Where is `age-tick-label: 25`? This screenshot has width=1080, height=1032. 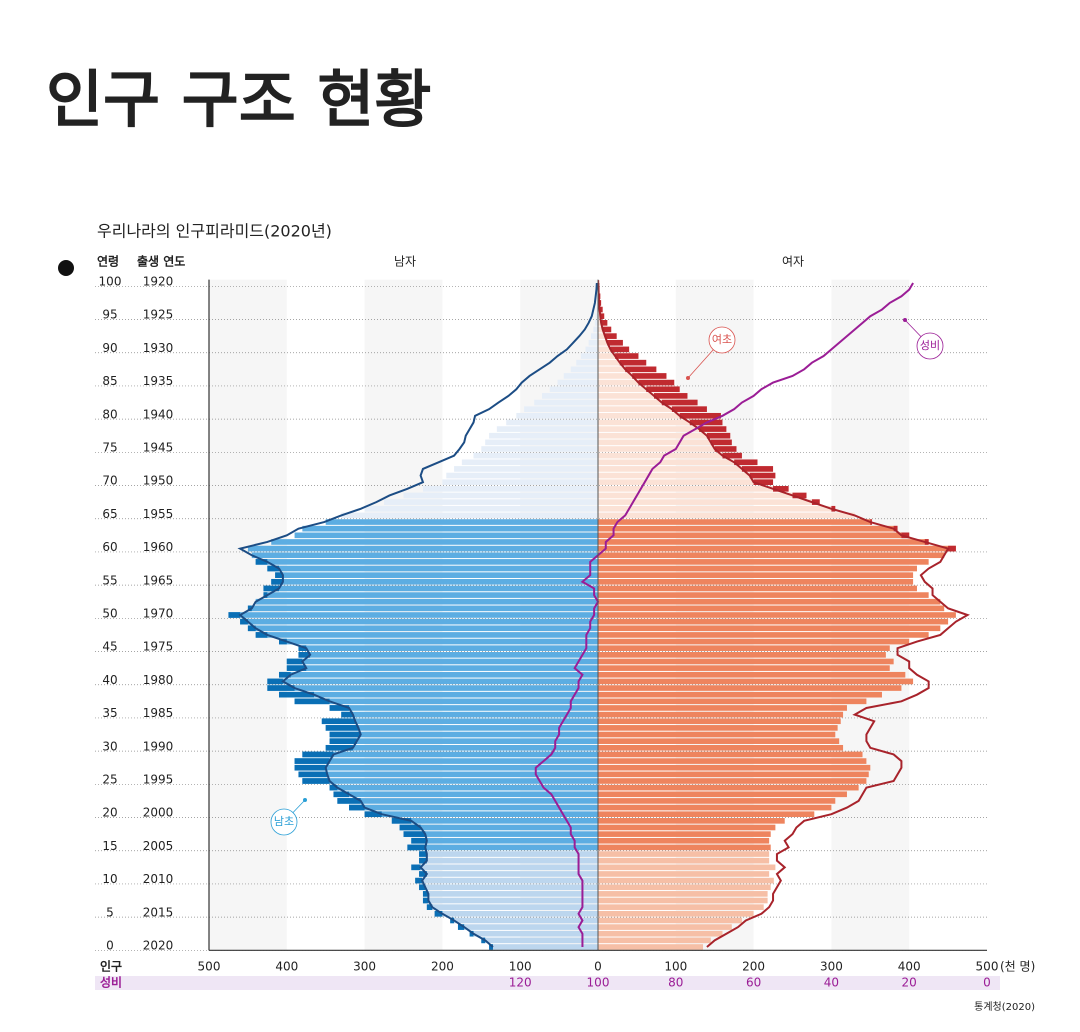
age-tick-label: 25 is located at coordinates (109, 780).